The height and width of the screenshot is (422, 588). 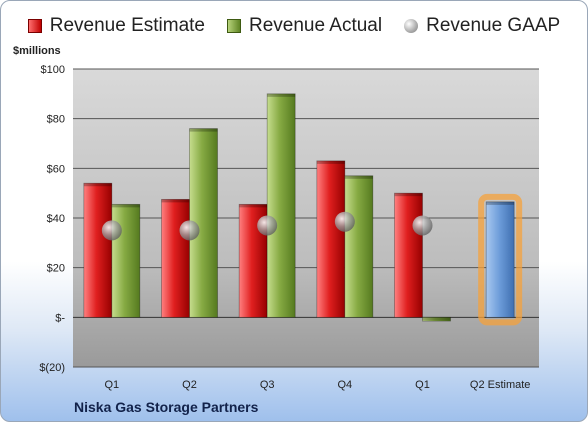 I want to click on y-tick-label: $(20), so click(x=52, y=368).